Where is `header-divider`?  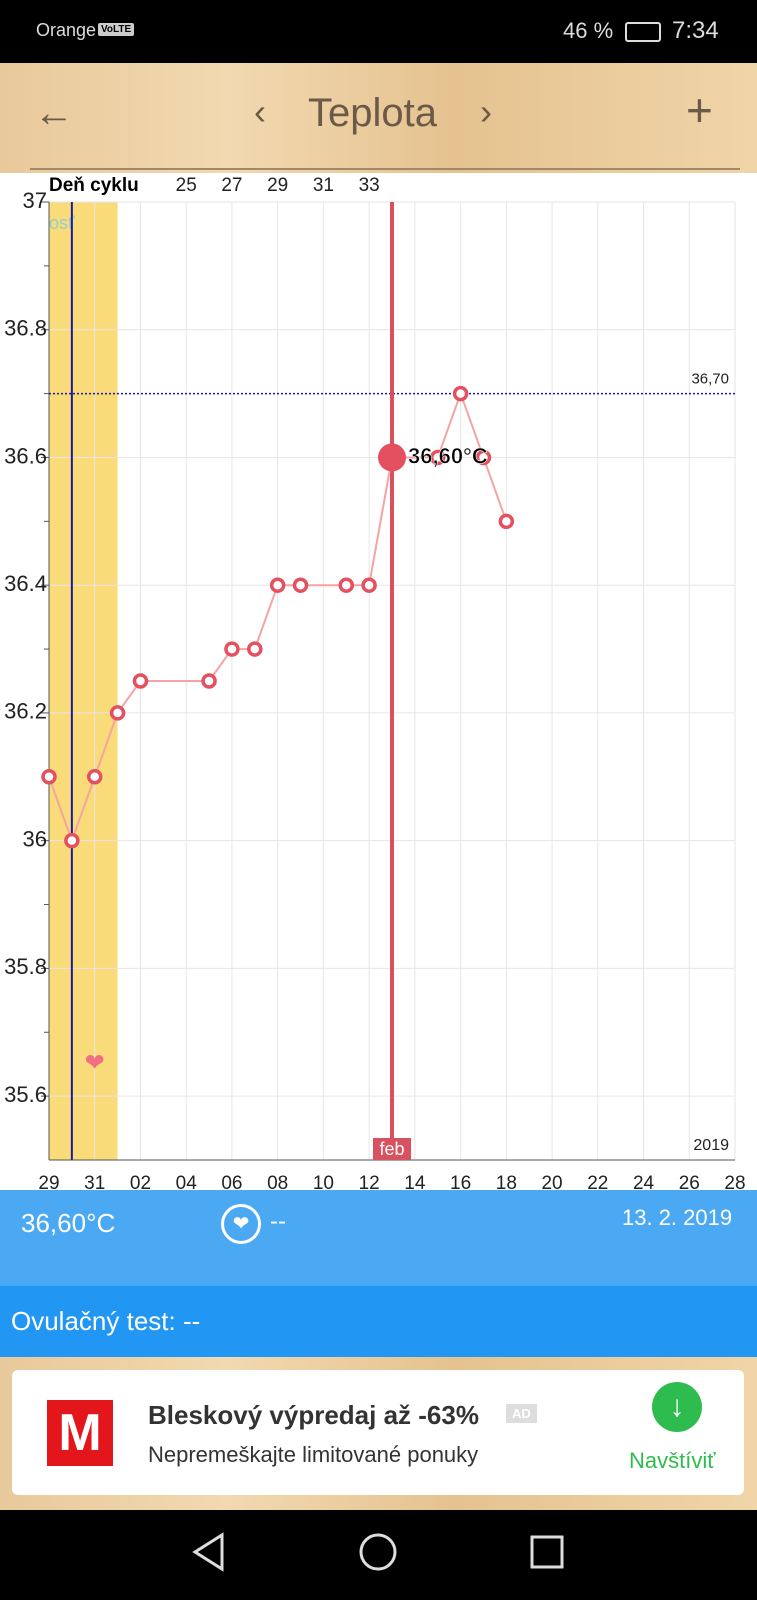
header-divider is located at coordinates (385, 169).